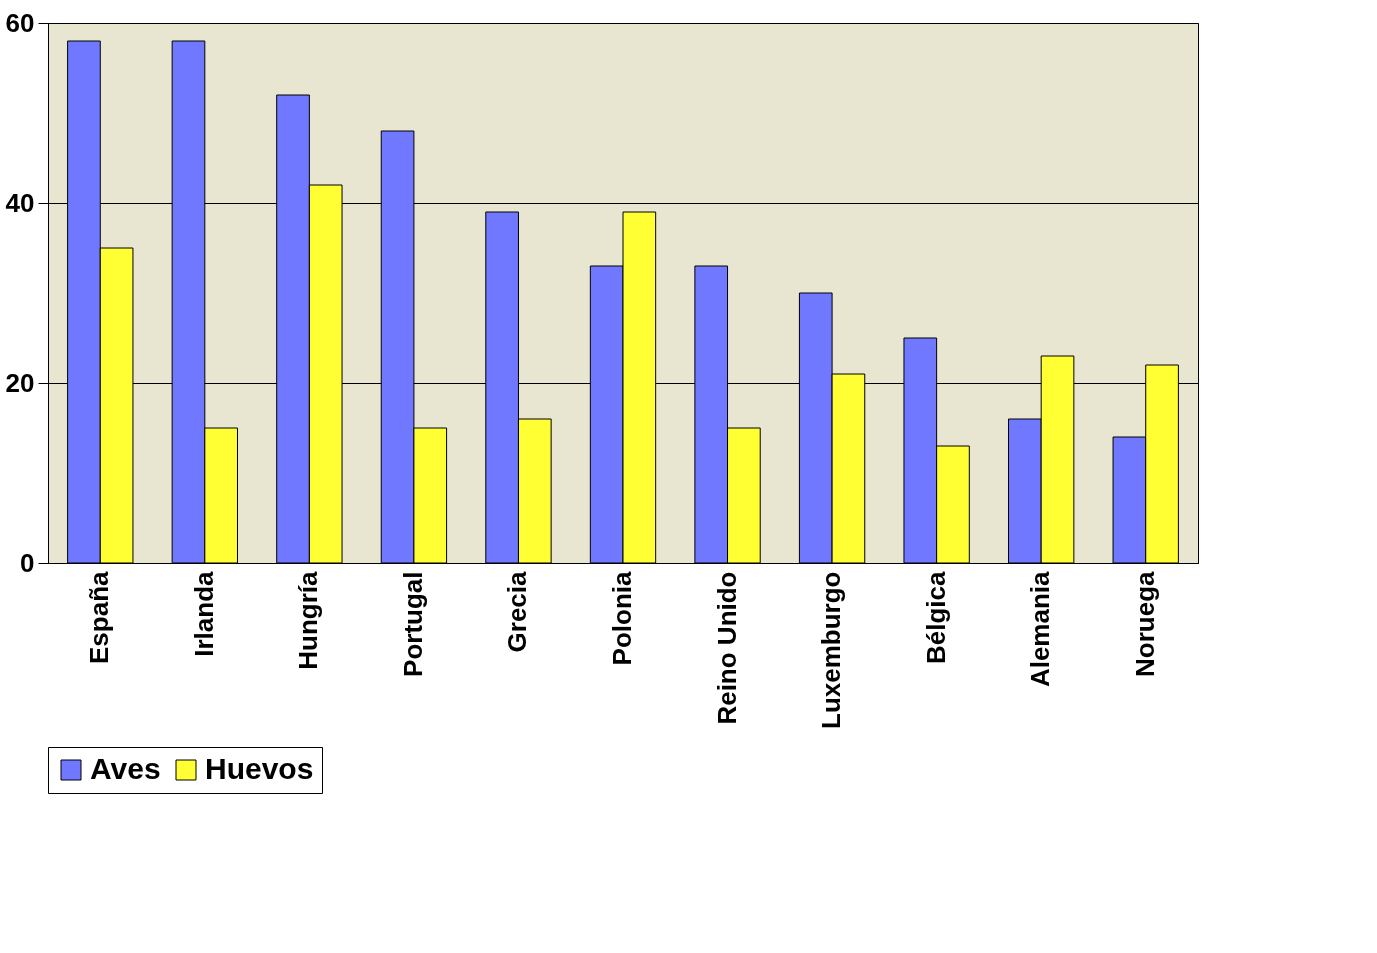  I want to click on y-tick-label: 20, so click(20, 382).